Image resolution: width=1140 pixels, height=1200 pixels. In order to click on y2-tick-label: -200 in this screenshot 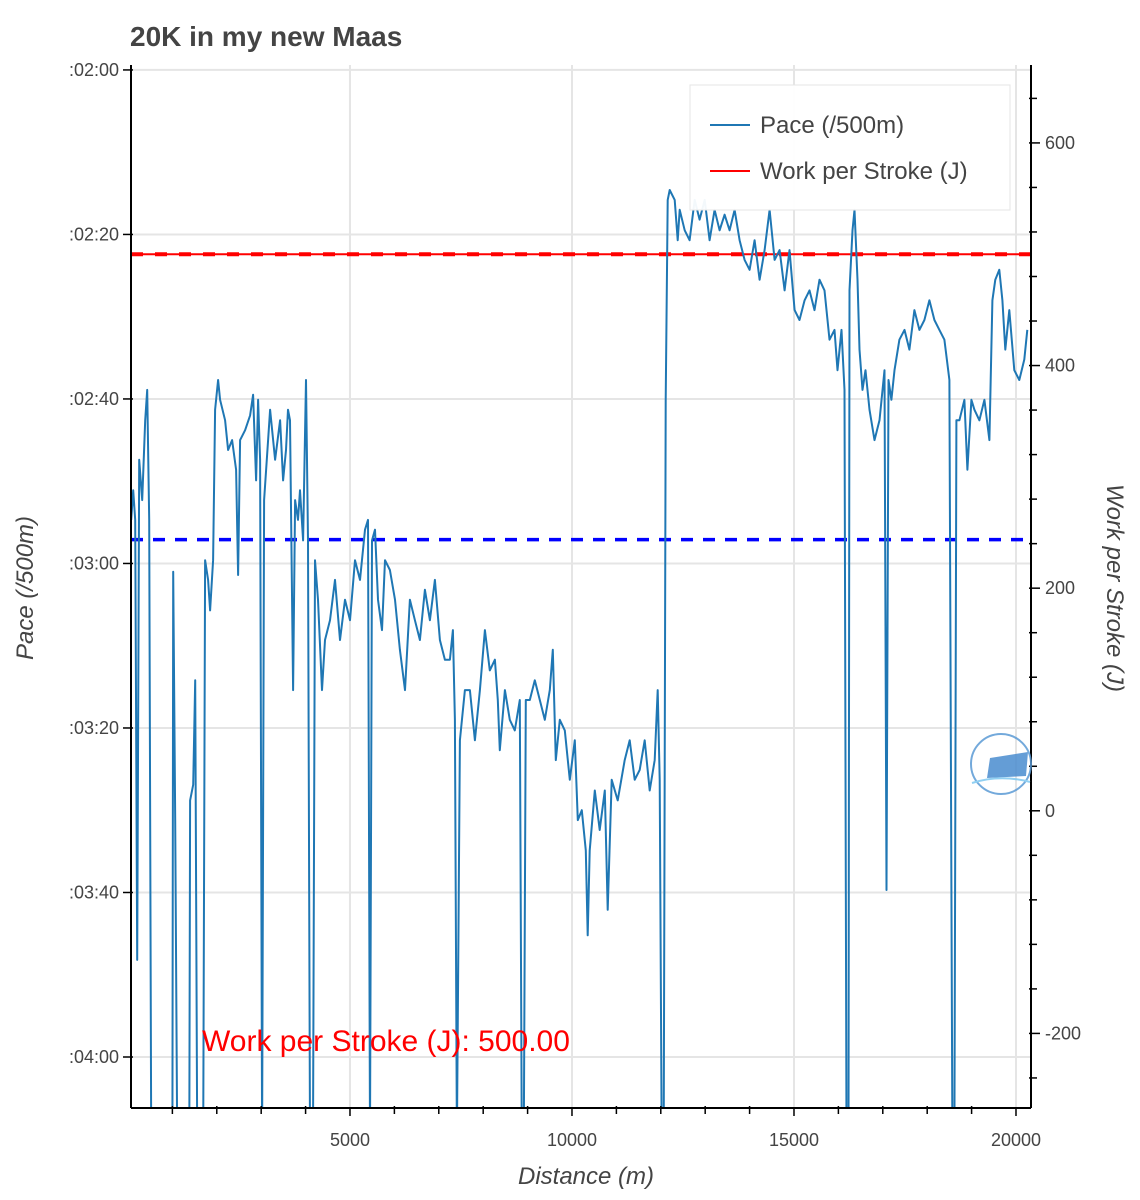, I will do `click(1063, 1033)`.